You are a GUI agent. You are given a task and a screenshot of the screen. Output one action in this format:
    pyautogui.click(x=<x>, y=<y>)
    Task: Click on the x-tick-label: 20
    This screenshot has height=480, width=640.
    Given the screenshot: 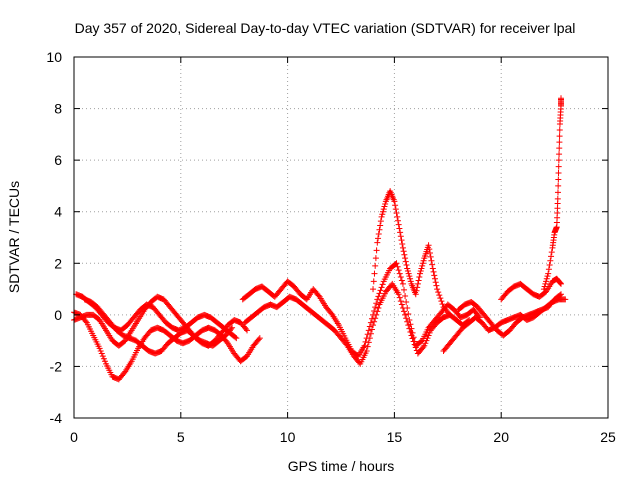 What is the action you would take?
    pyautogui.click(x=501, y=437)
    